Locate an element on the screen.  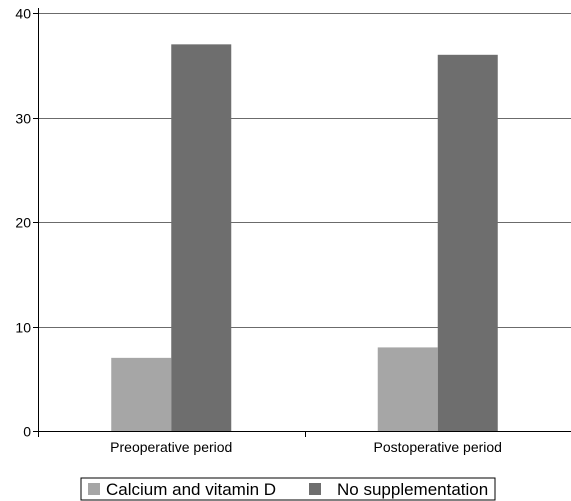
y-tick-labels: 0 10 20 30 40 is located at coordinates (23, 223).